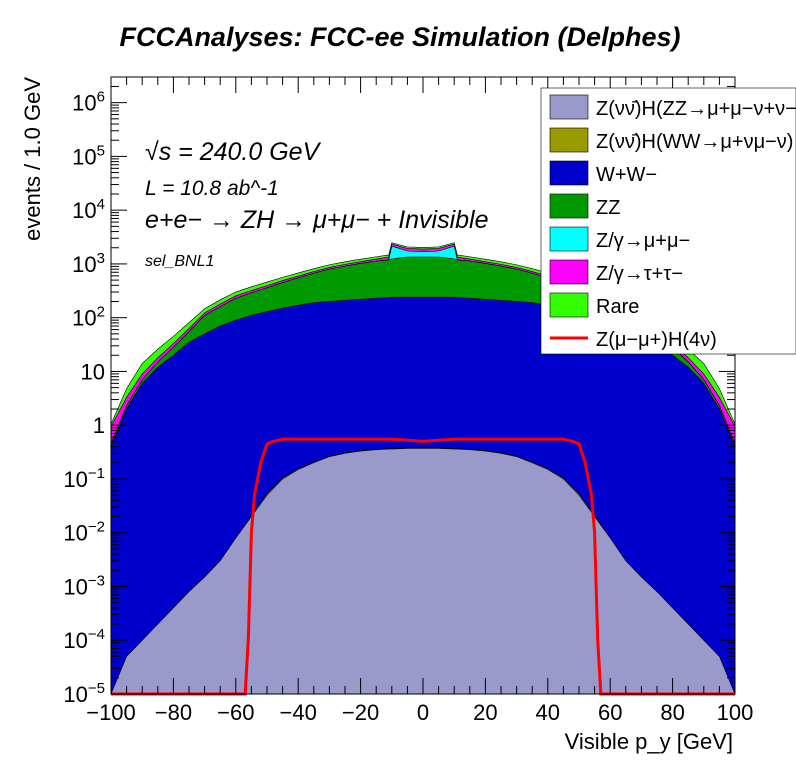 Image resolution: width=796 pixels, height=772 pixels. What do you see at coordinates (317, 220) in the screenshot?
I see `annotation-process: e+e− → ZH → μ+μ− + Invisible` at bounding box center [317, 220].